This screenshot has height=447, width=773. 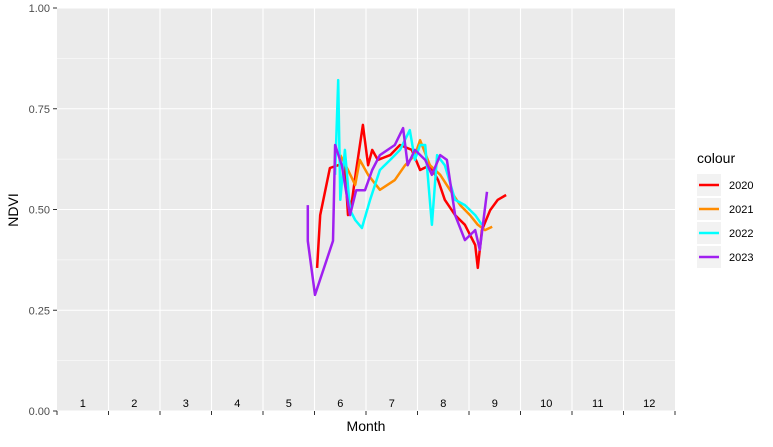 What do you see at coordinates (340, 404) in the screenshot?
I see `month-label: 6` at bounding box center [340, 404].